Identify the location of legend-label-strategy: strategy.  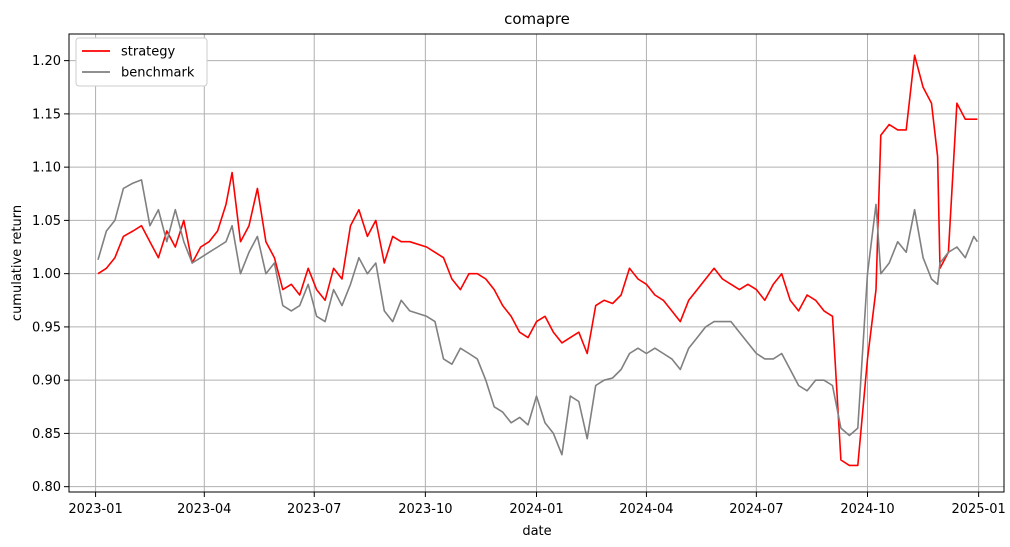
(148, 52).